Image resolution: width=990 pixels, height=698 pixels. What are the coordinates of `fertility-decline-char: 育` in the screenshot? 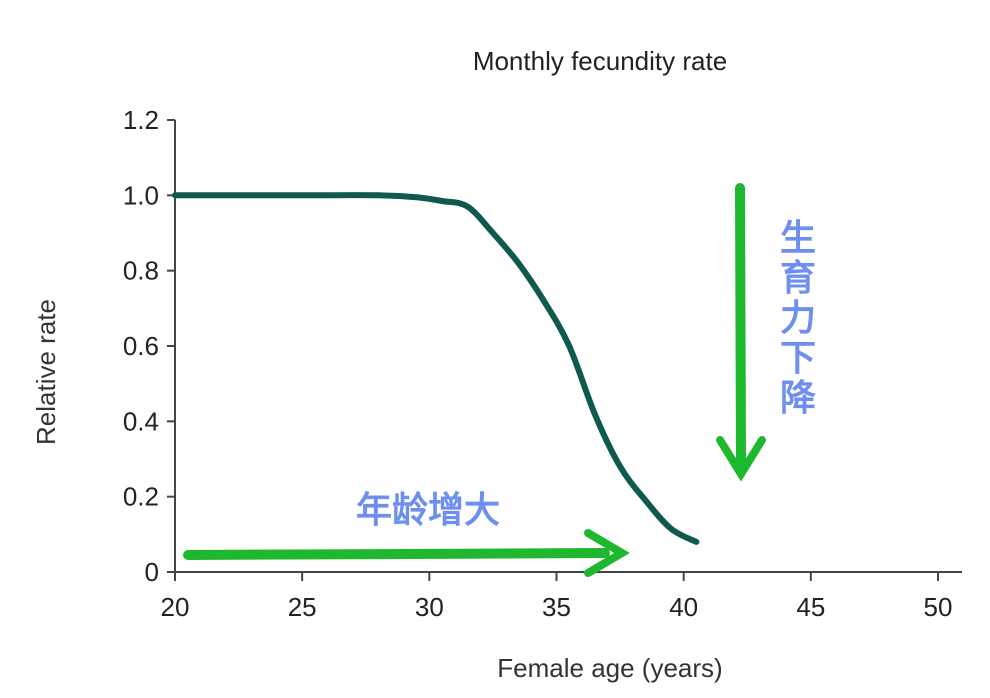 It's located at (798, 278).